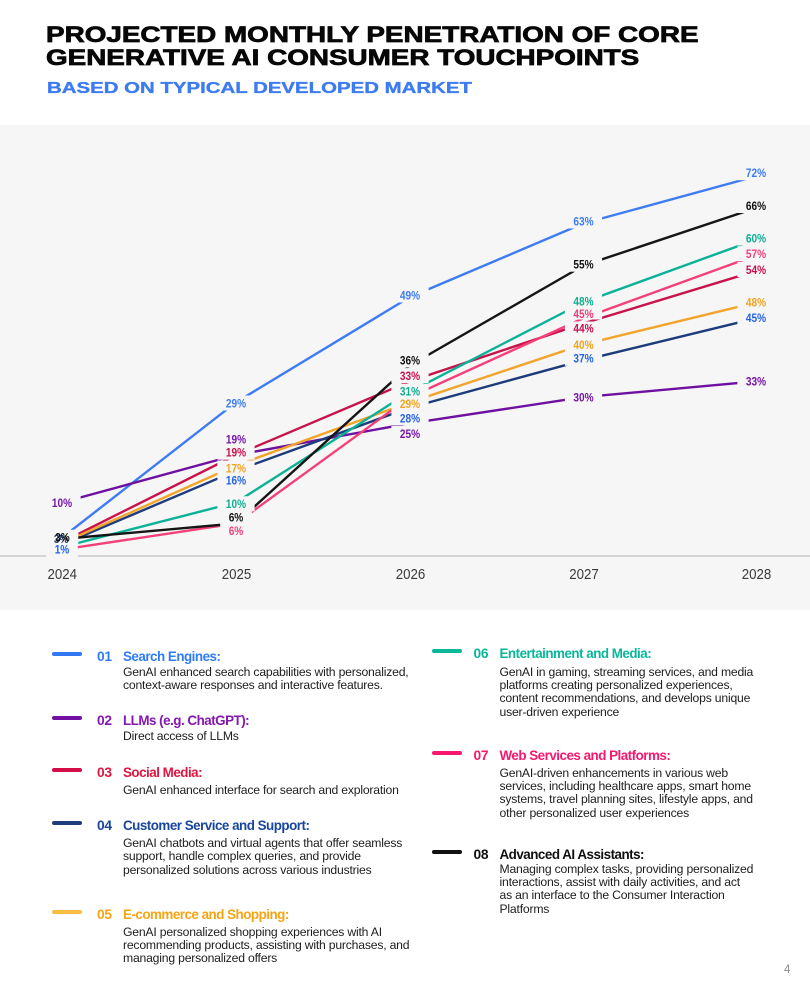 This screenshot has width=810, height=988. Describe the element at coordinates (584, 574) in the screenshot. I see `svg-text: 2027` at that location.